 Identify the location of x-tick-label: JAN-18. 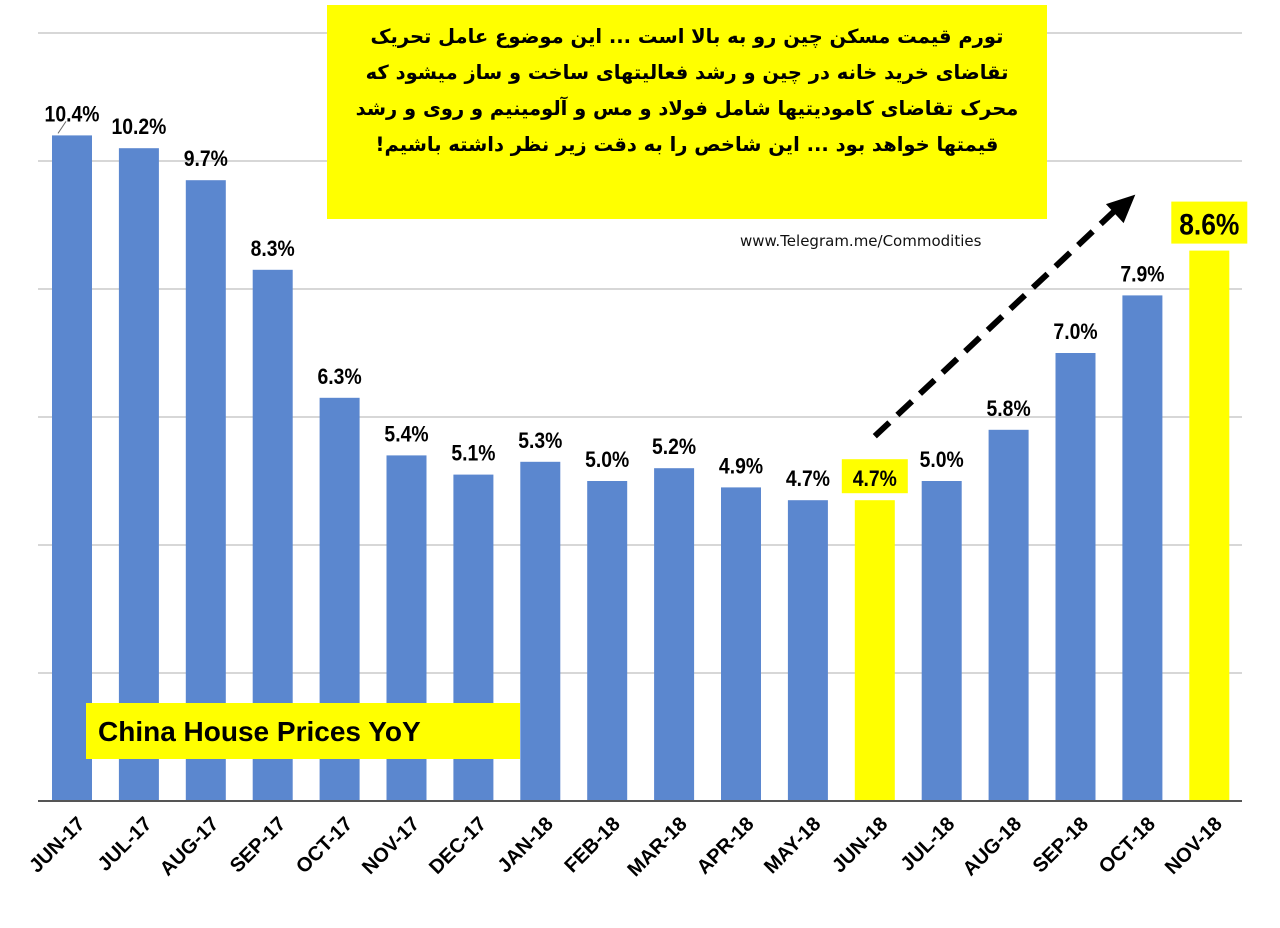
(526, 845).